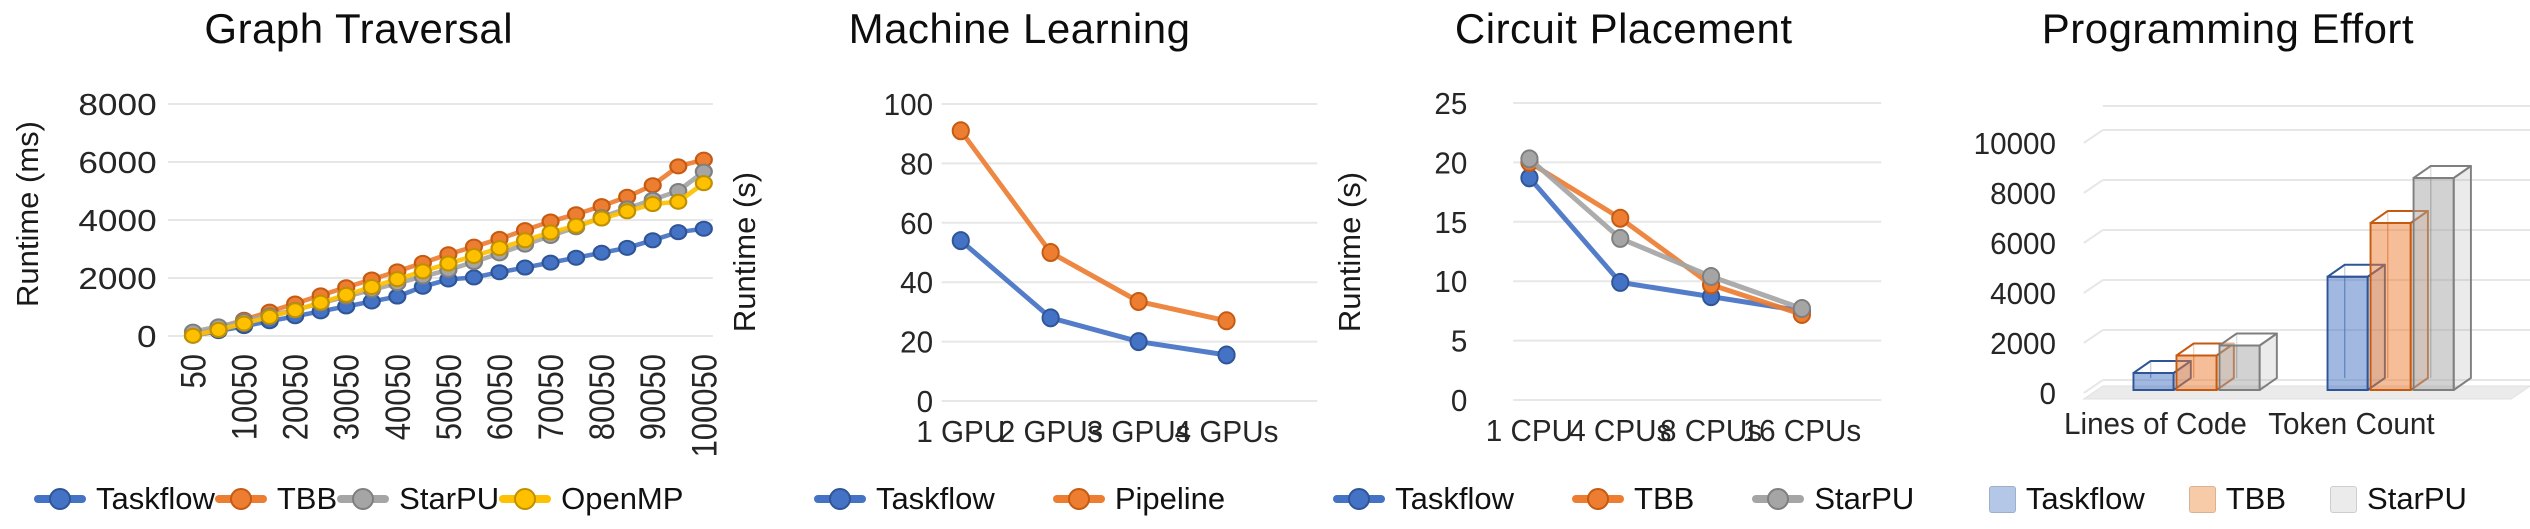  I want to click on legend-item-pipeline: Pipeline, so click(1139, 499).